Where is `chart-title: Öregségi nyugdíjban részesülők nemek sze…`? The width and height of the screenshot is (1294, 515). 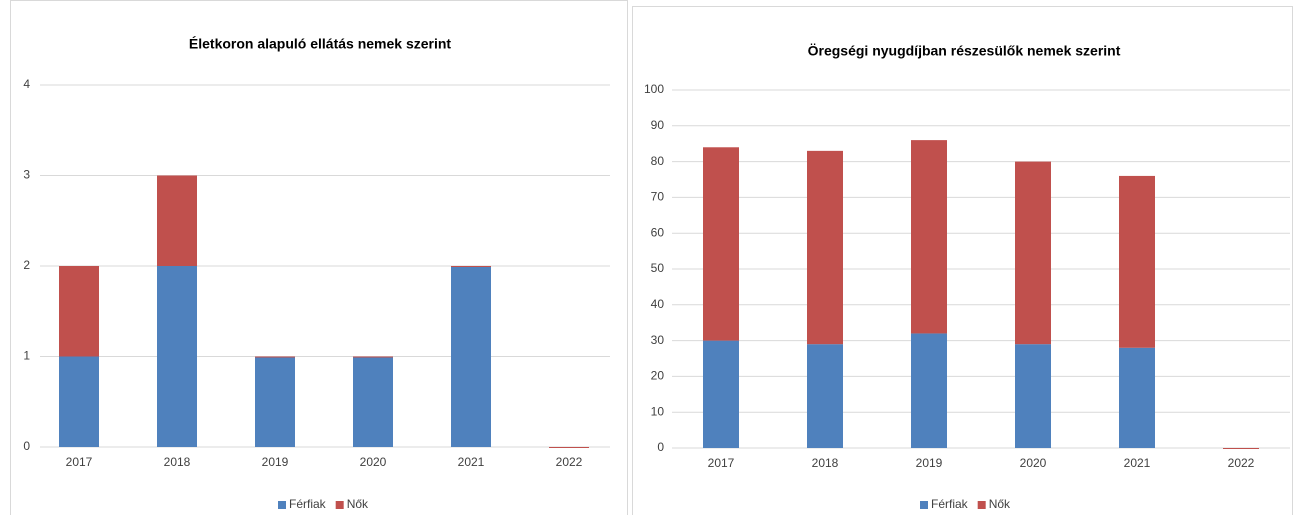 chart-title: Öregségi nyugdíjban részesülők nemek sze… is located at coordinates (964, 51).